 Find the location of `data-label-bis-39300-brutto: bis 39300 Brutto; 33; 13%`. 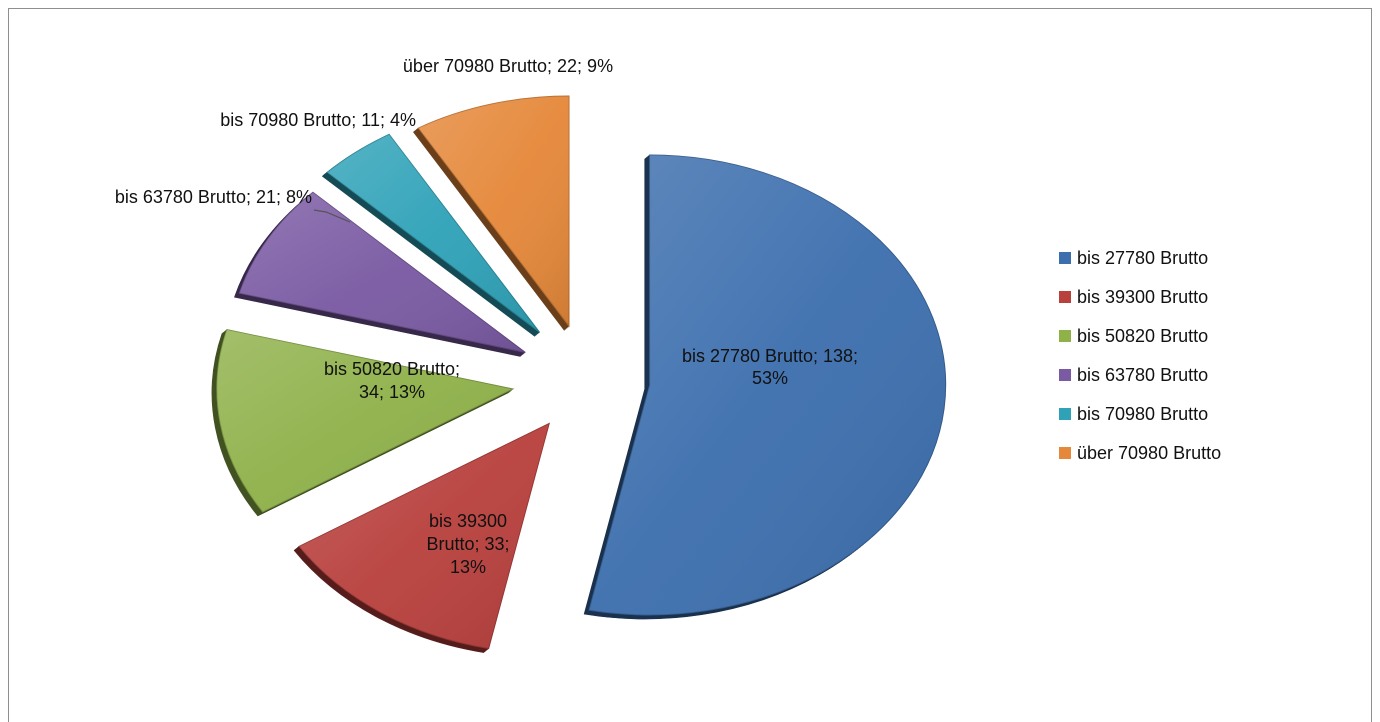

data-label-bis-39300-brutto: bis 39300 Brutto; 33; 13% is located at coordinates (467, 544).